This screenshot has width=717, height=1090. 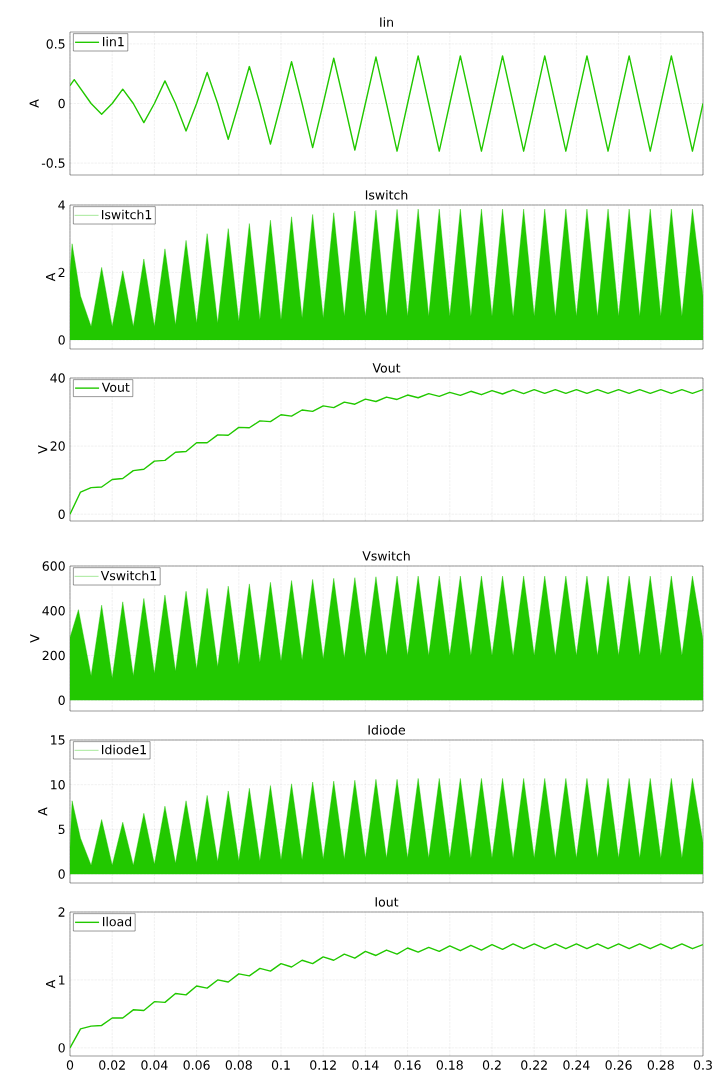 What do you see at coordinates (123, 749) in the screenshot?
I see `legend-label: Idiode1` at bounding box center [123, 749].